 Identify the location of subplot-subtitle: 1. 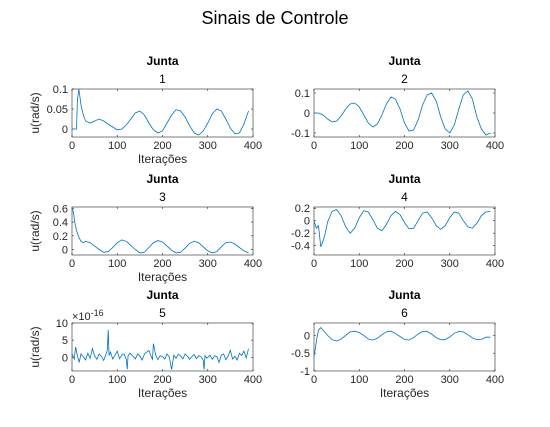
(162, 79).